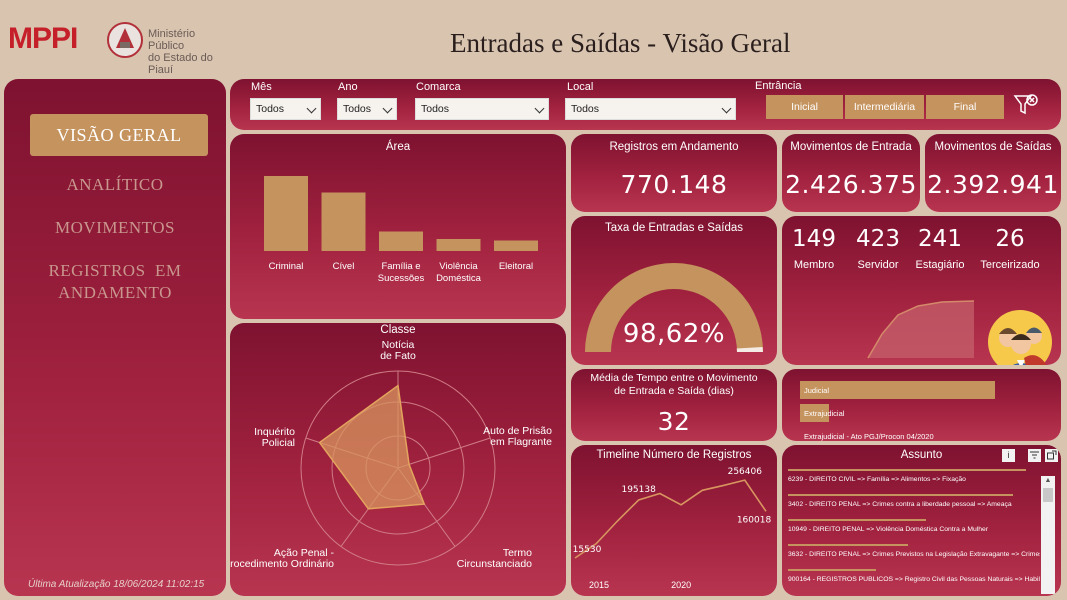  Describe the element at coordinates (965, 107) in the screenshot. I see `entrancia-final: Final` at that location.